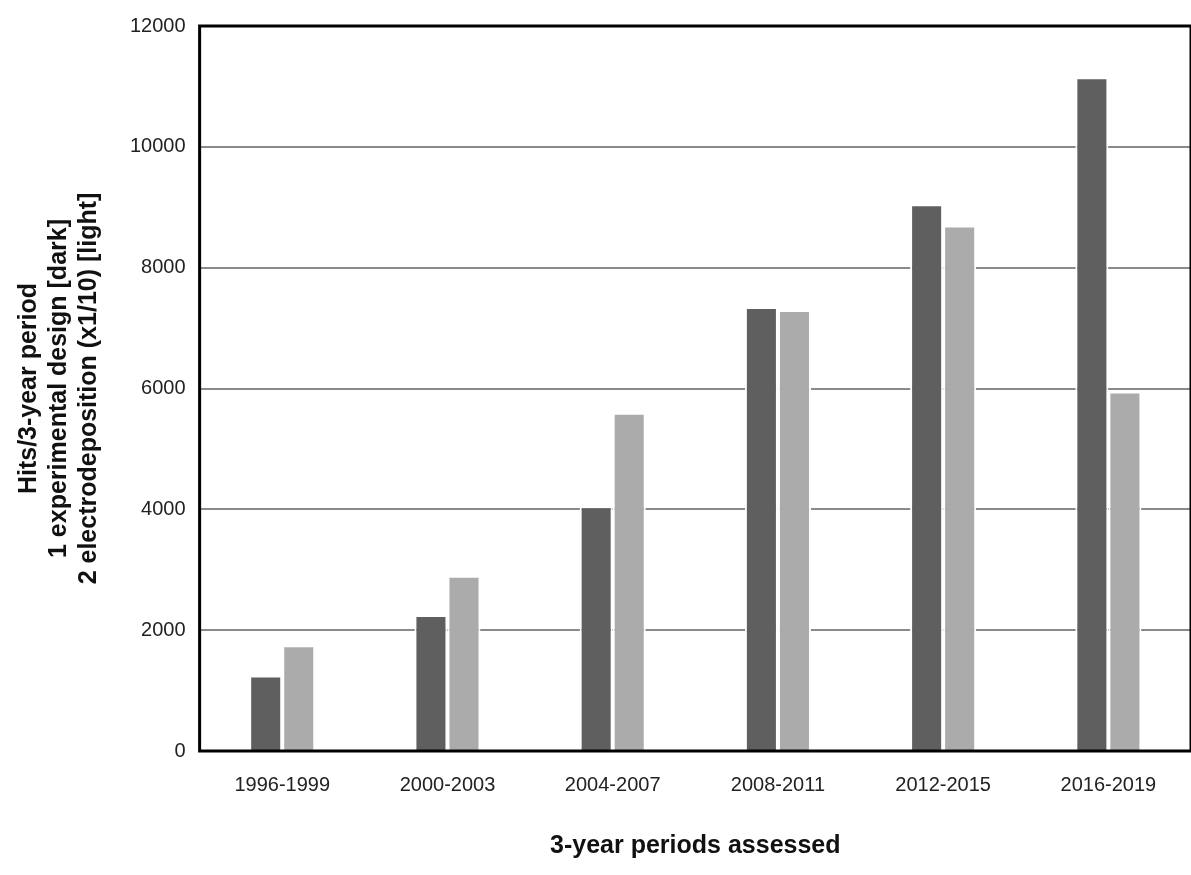 This screenshot has width=1191, height=875. What do you see at coordinates (180, 749) in the screenshot?
I see `y-tick-label: 0` at bounding box center [180, 749].